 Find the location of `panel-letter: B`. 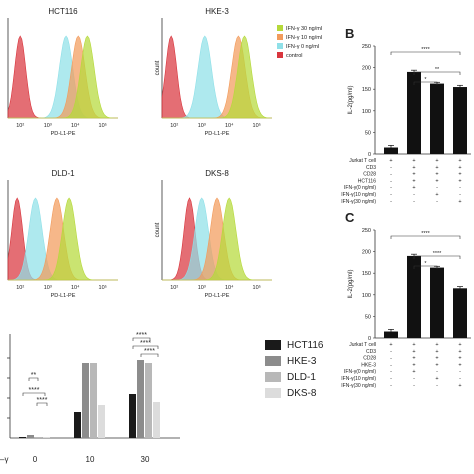

panel-letter: B is located at coordinates (349, 33).